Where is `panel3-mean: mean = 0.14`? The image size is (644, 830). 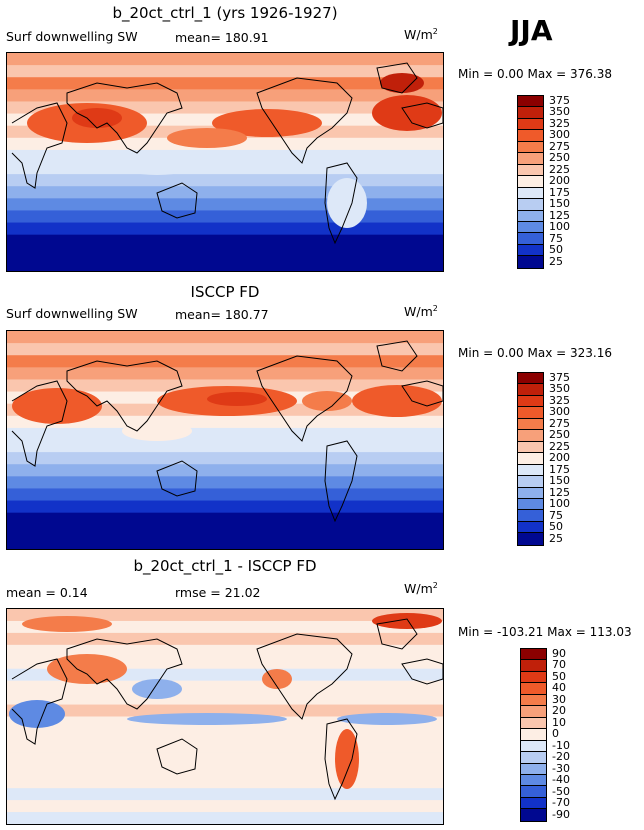 panel3-mean: mean = 0.14 is located at coordinates (47, 592).